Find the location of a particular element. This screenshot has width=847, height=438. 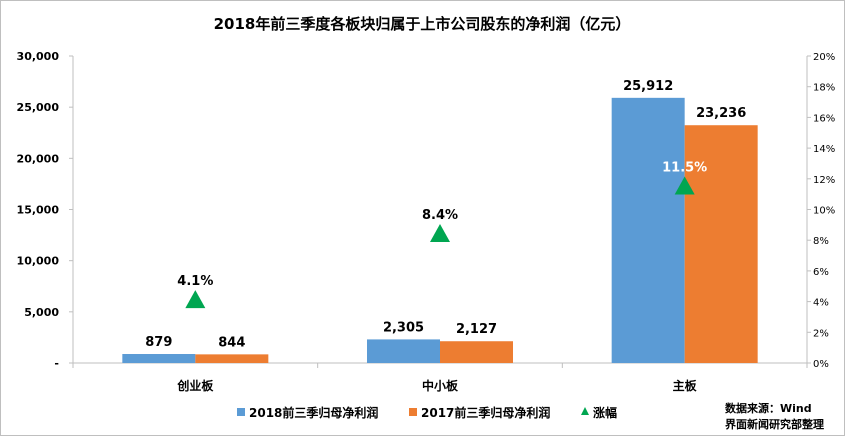

legend-label: 涨幅 is located at coordinates (605, 412).